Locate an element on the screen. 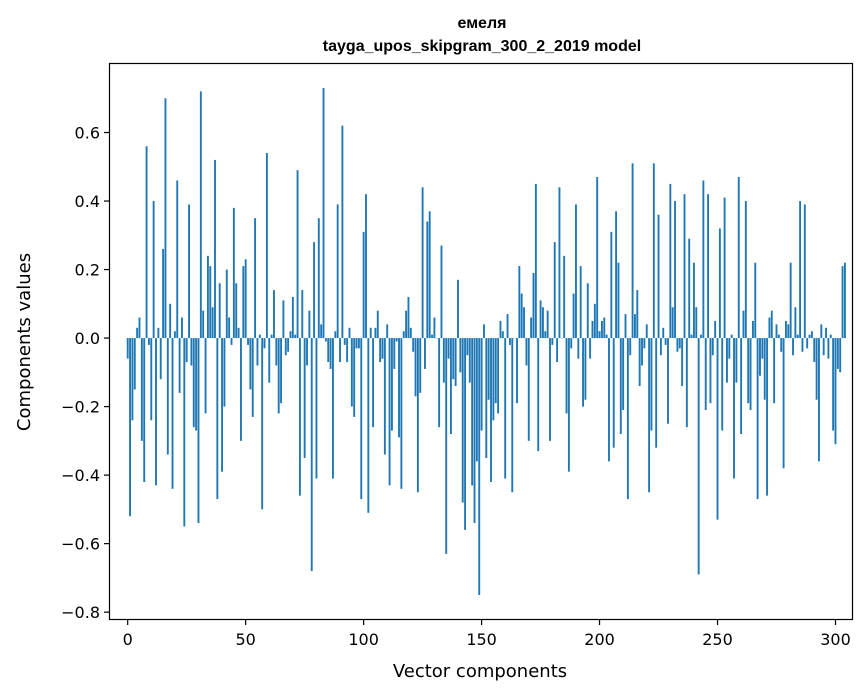 This screenshot has height=696, width=867. x-tick-label: 50 is located at coordinates (245, 639).